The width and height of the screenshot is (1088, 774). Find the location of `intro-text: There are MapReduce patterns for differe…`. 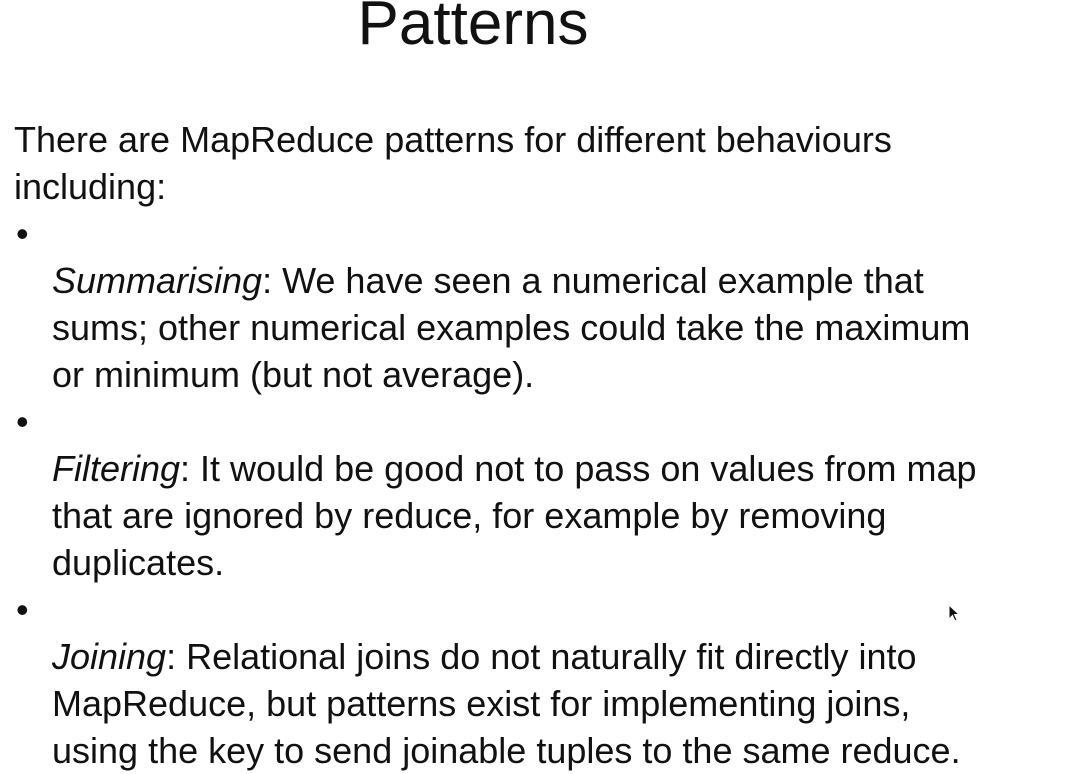

intro-text: There are MapReduce patterns for differe… is located at coordinates (453, 163).